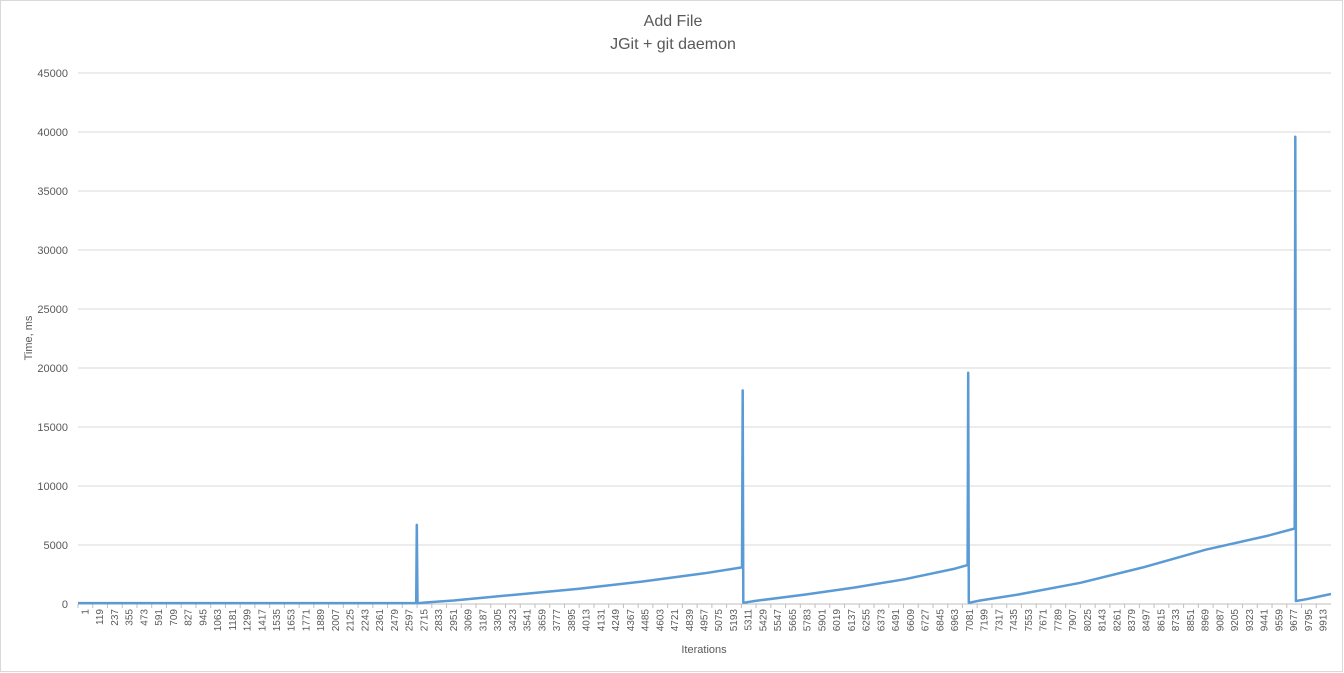 This screenshot has height=673, width=1344. I want to click on chart-title: Add File, so click(673, 21).